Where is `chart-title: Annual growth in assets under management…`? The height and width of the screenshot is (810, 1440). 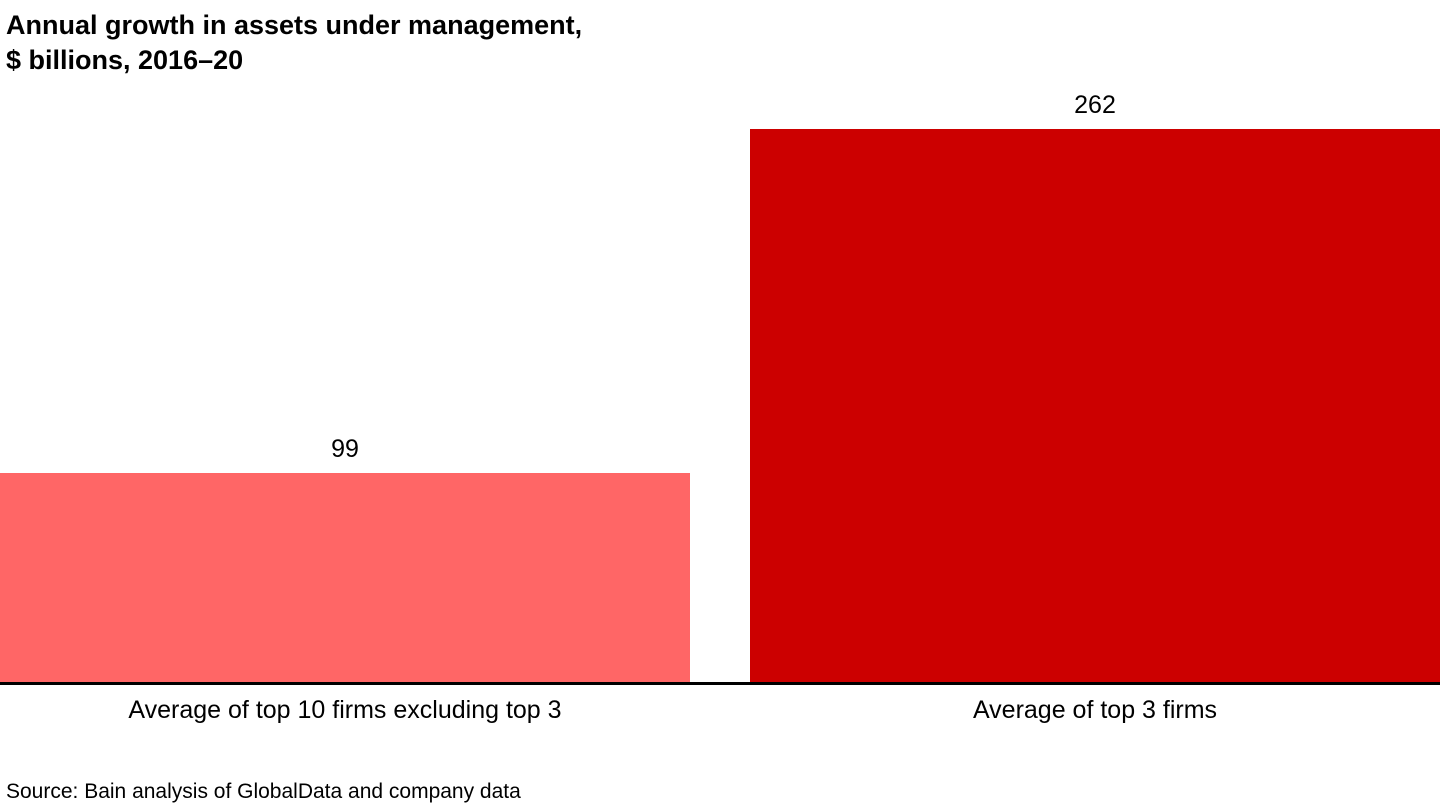
chart-title: Annual growth in assets under management… is located at coordinates (720, 38).